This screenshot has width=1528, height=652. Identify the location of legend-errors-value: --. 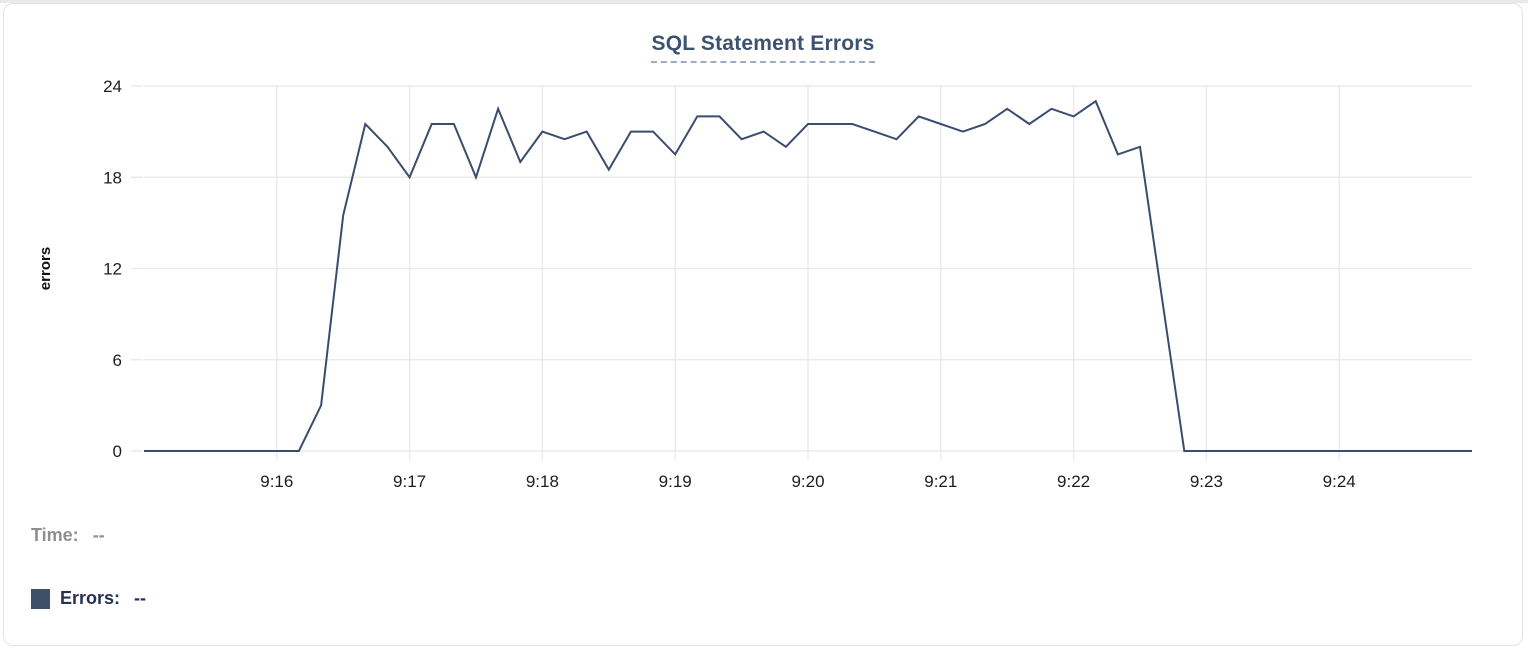
(140, 598).